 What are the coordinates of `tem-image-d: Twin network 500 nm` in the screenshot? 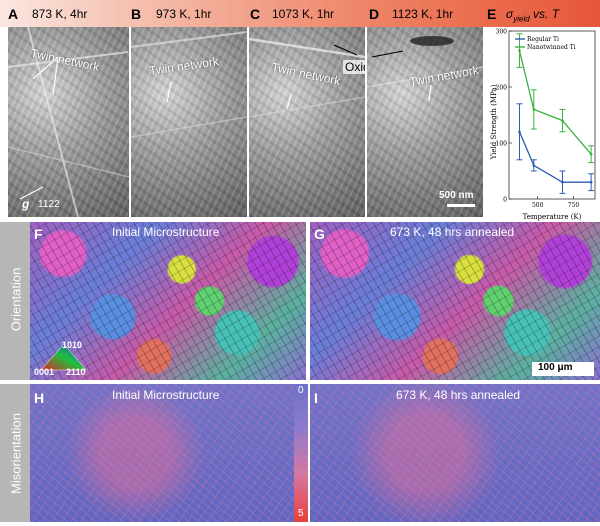 It's located at (425, 122).